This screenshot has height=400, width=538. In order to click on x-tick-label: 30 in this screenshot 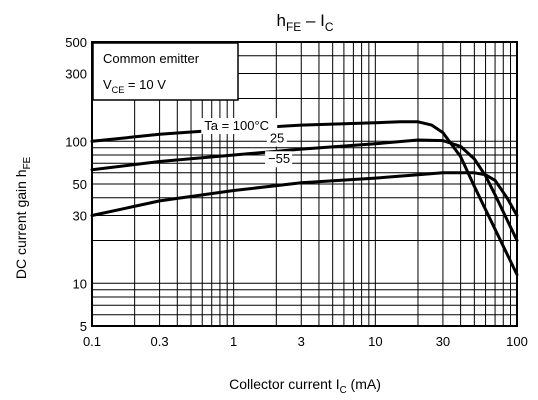, I will do `click(443, 341)`.